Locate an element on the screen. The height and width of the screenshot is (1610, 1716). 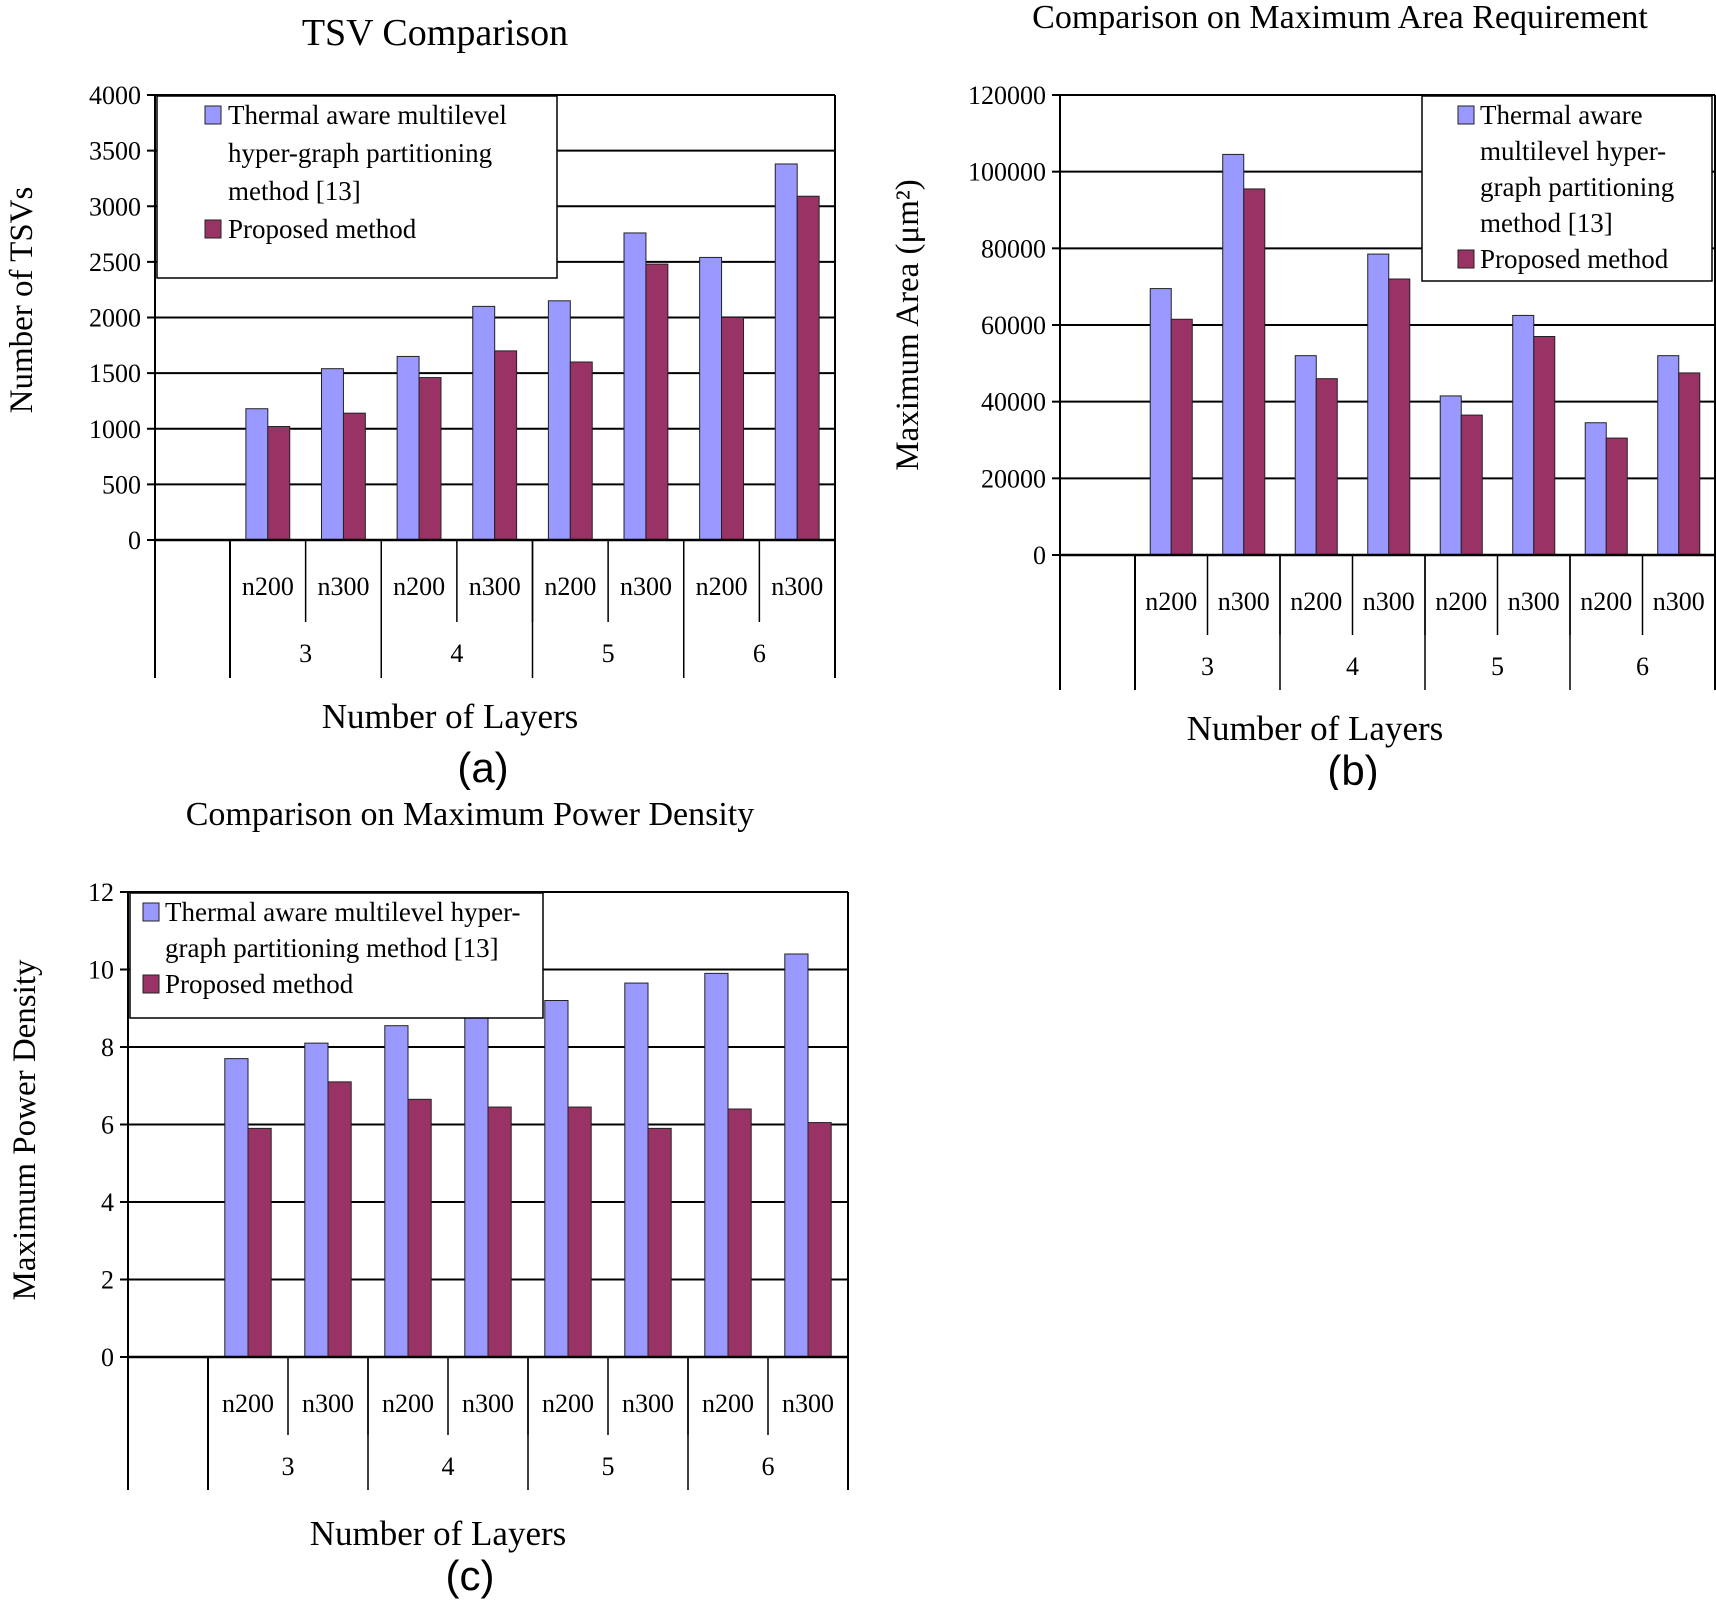
legend-text: Thermal aware multilevel is located at coordinates (367, 115).